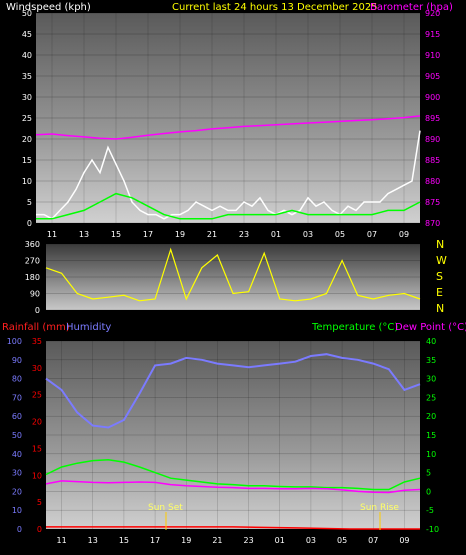 The height and width of the screenshot is (555, 466). What do you see at coordinates (432, 118) in the screenshot?
I see `barometer-y-tick: 895` at bounding box center [432, 118].